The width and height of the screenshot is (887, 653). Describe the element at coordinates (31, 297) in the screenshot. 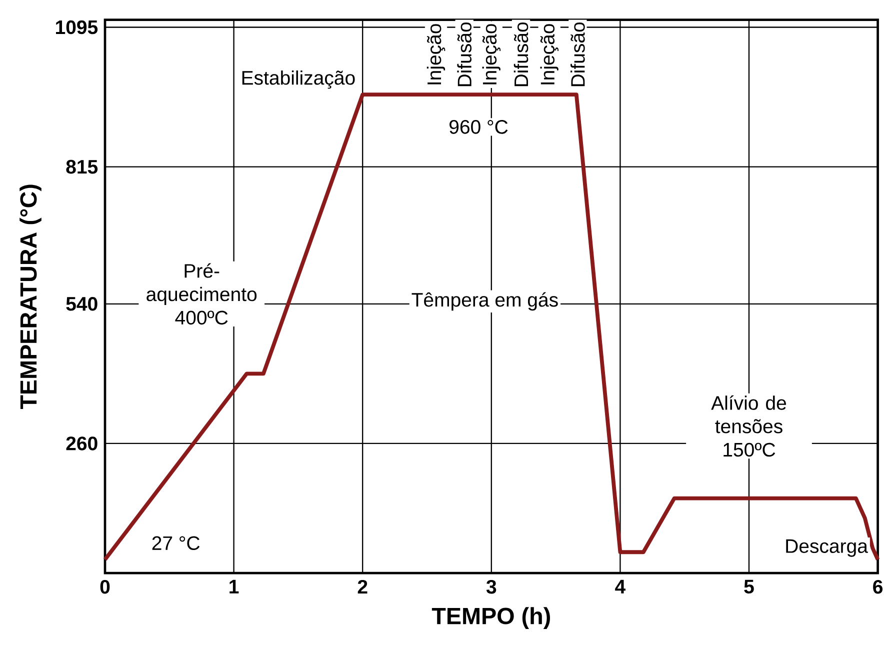

I see `y-axis-title: TEMPERATURA (°C)` at that location.